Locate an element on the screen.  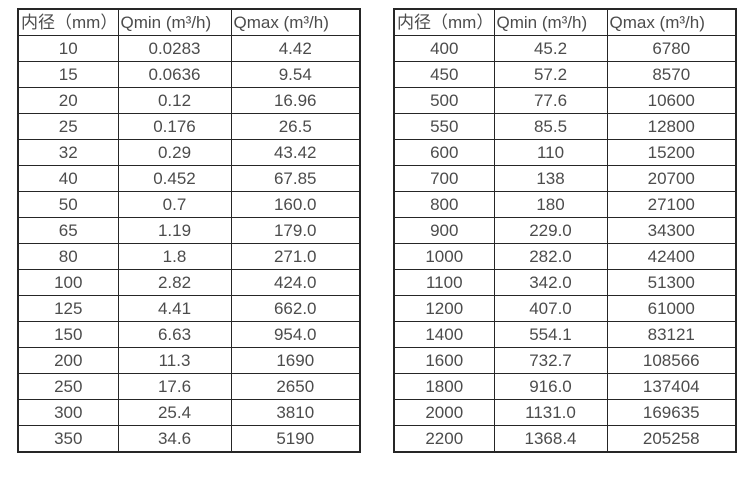
table-row: 700 138 20700 is located at coordinates (565, 178).